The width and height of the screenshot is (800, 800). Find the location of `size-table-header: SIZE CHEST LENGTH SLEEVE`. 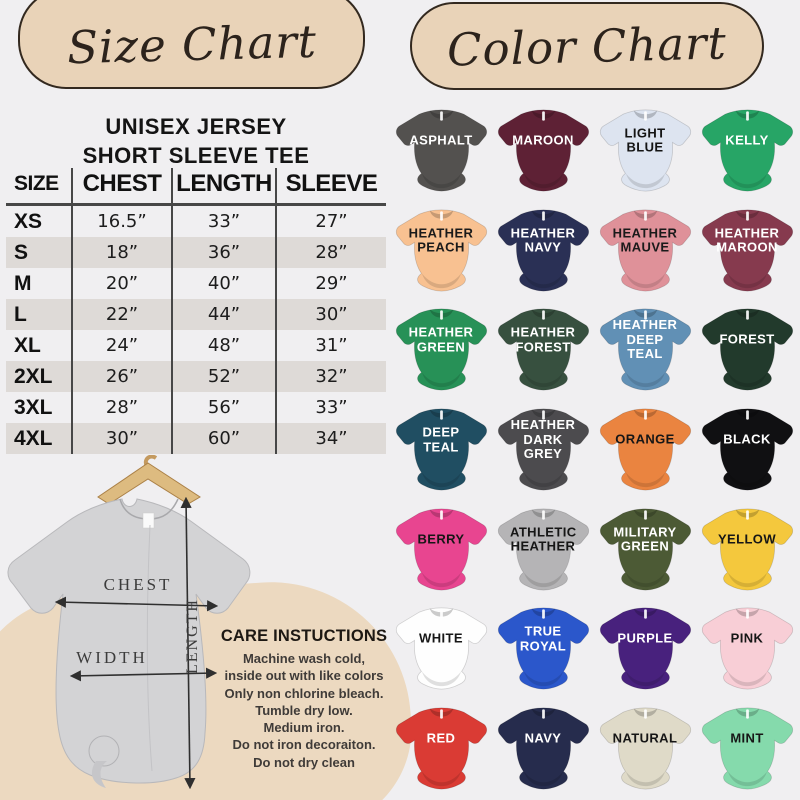

size-table-header: SIZE CHEST LENGTH SLEEVE is located at coordinates (196, 187).